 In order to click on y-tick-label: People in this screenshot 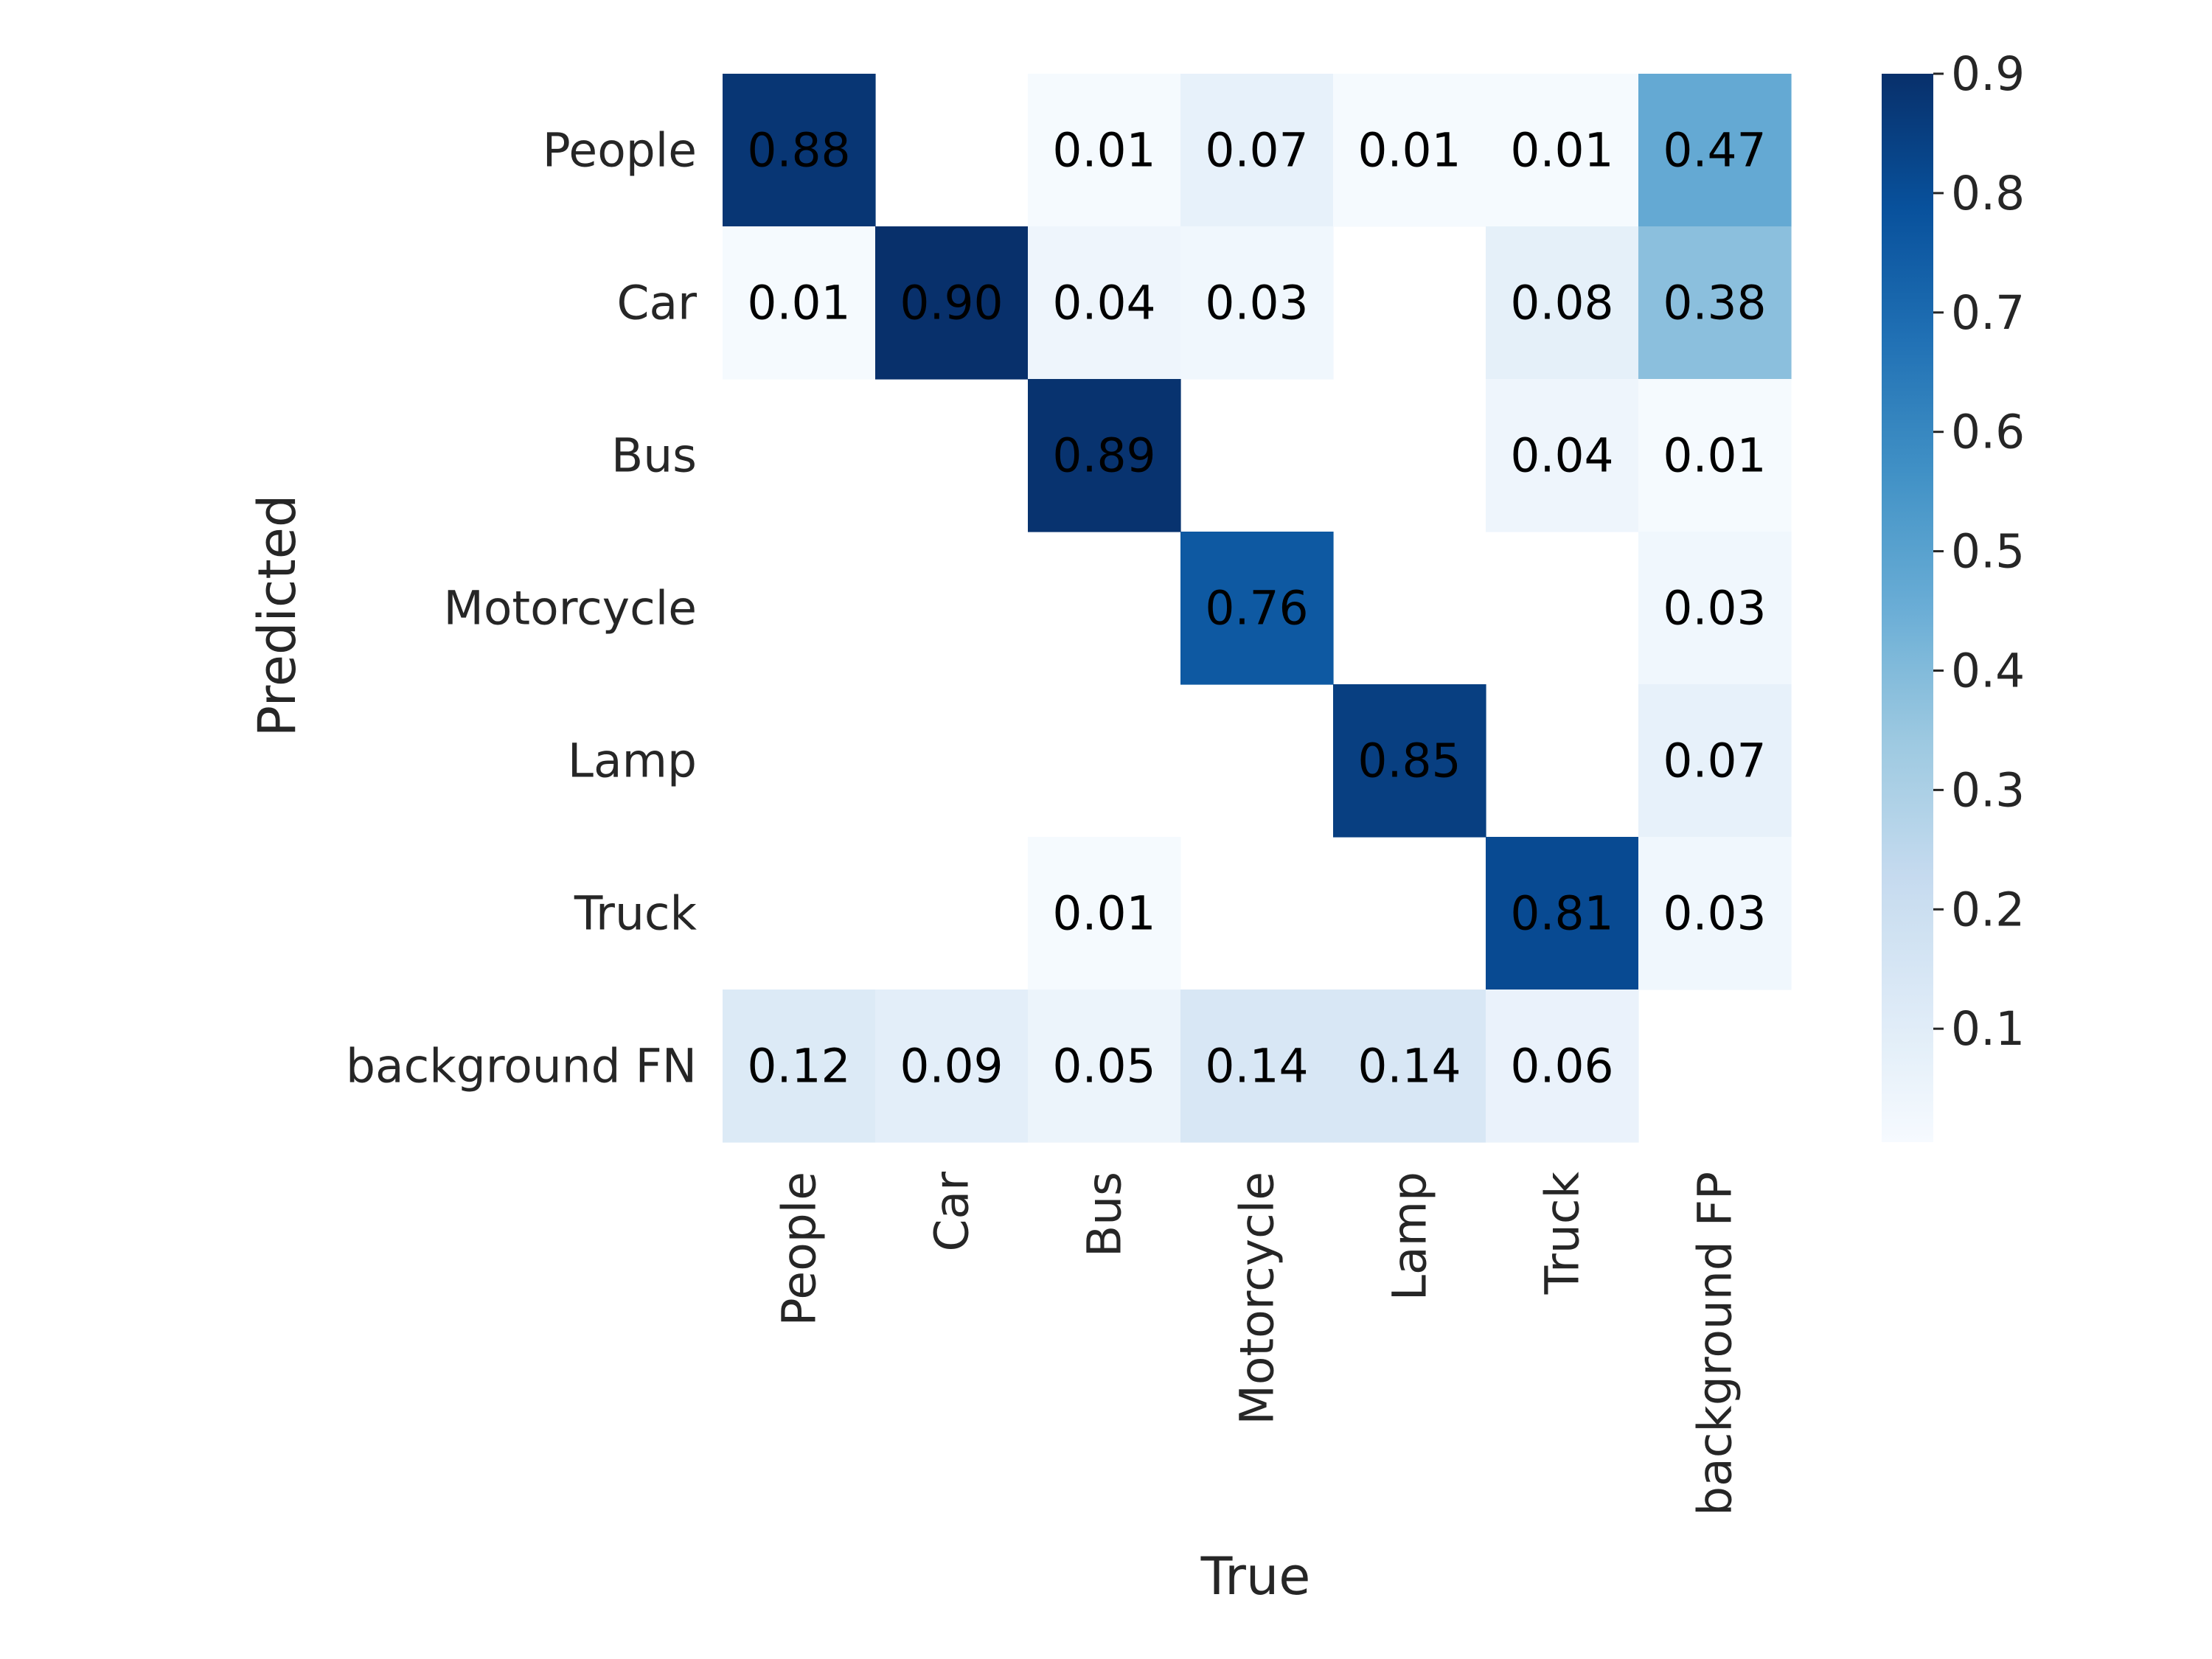, I will do `click(620, 151)`.